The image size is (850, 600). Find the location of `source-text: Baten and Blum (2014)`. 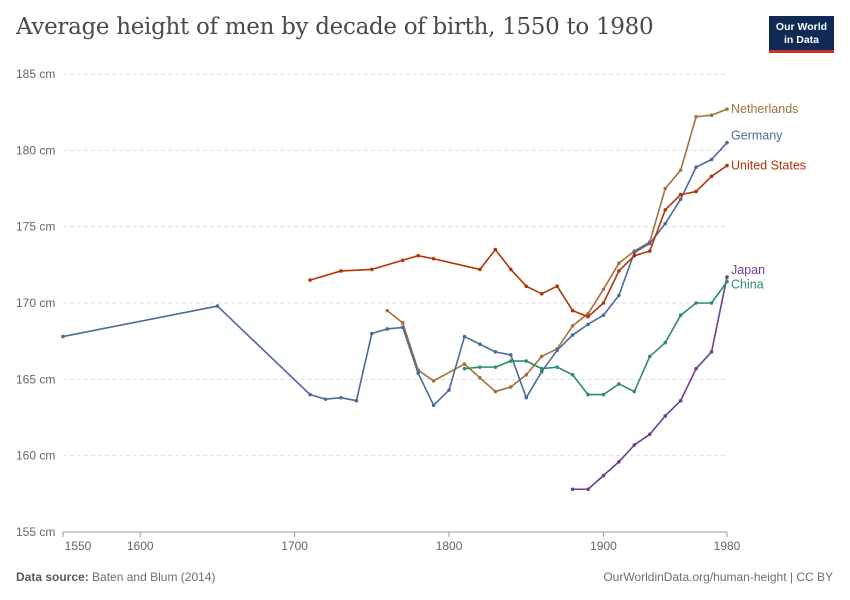

source-text: Baten and Blum (2014) is located at coordinates (154, 577).